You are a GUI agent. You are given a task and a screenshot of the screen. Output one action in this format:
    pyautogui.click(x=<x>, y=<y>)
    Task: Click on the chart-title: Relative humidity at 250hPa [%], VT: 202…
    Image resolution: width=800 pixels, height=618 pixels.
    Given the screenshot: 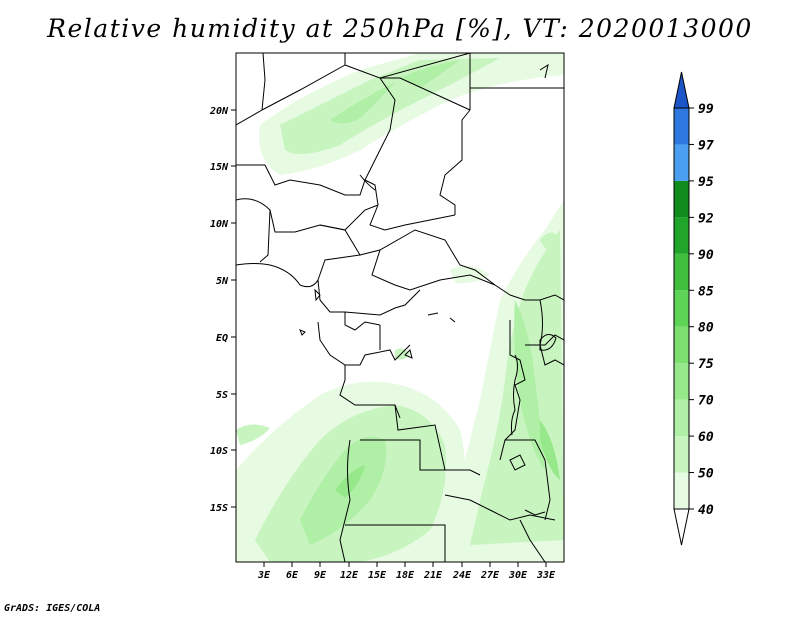 What is the action you would take?
    pyautogui.click(x=400, y=28)
    